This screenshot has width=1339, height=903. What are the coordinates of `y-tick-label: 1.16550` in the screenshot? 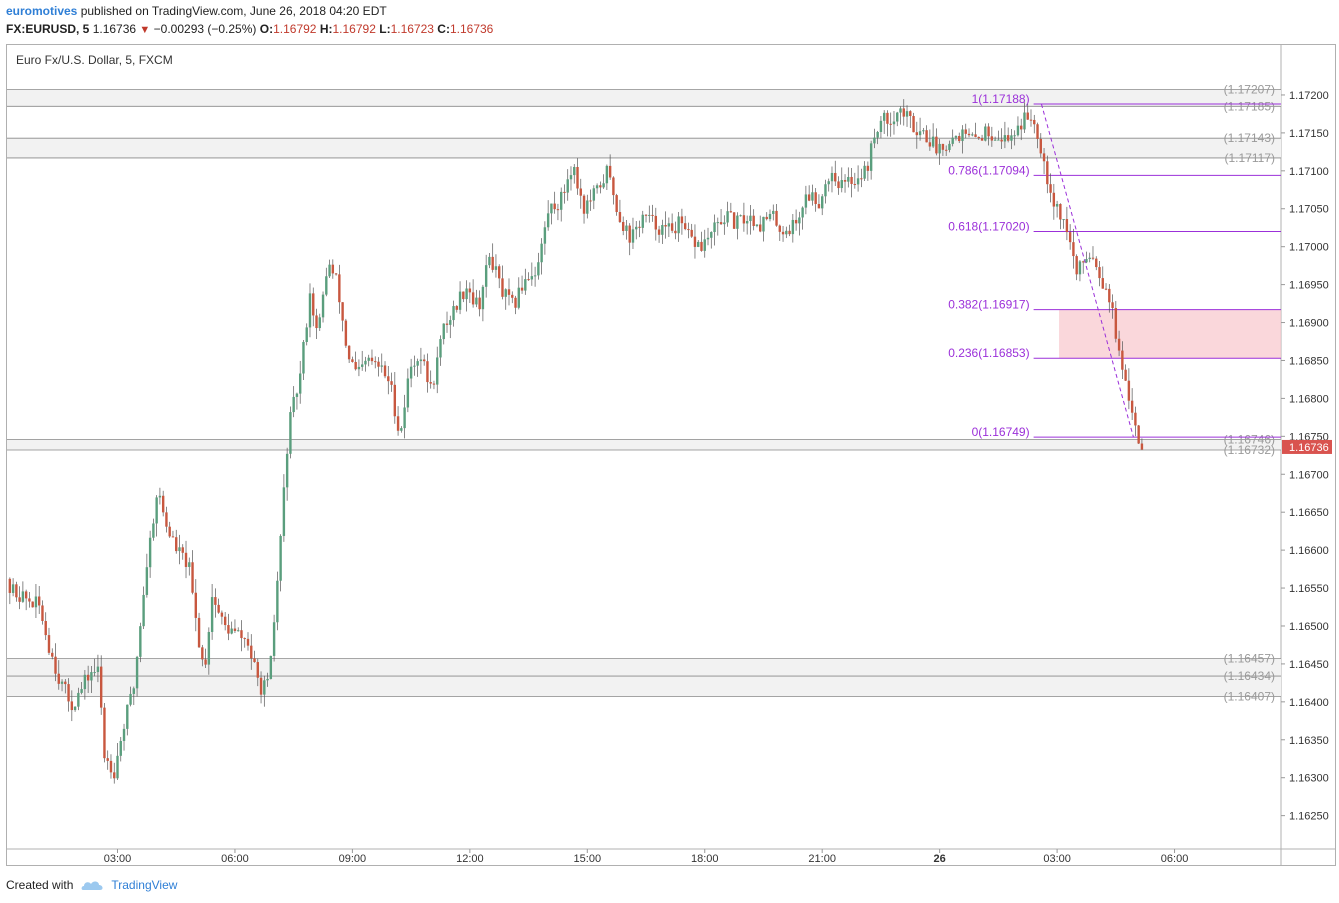 It's located at (1309, 589).